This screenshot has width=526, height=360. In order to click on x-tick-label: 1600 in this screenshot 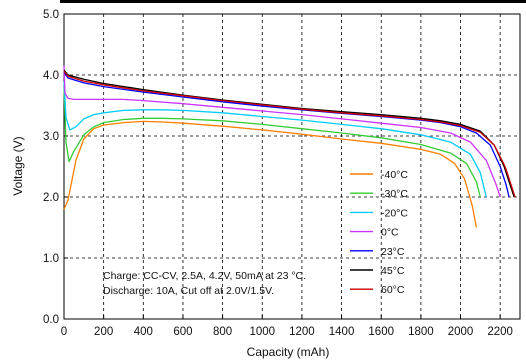, I will do `click(381, 332)`.